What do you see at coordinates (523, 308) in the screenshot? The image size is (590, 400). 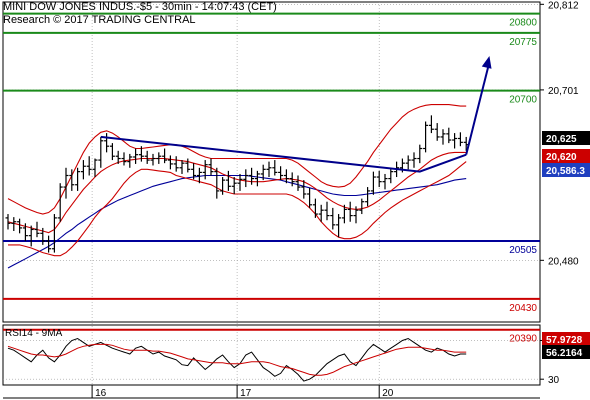 I see `level-label: 20430` at bounding box center [523, 308].